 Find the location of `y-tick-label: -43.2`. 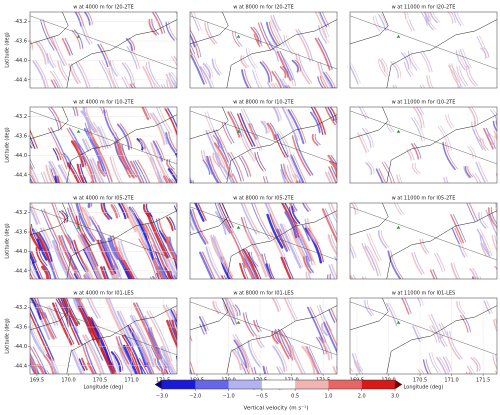

y-tick-label: -43.2 is located at coordinates (20, 117).